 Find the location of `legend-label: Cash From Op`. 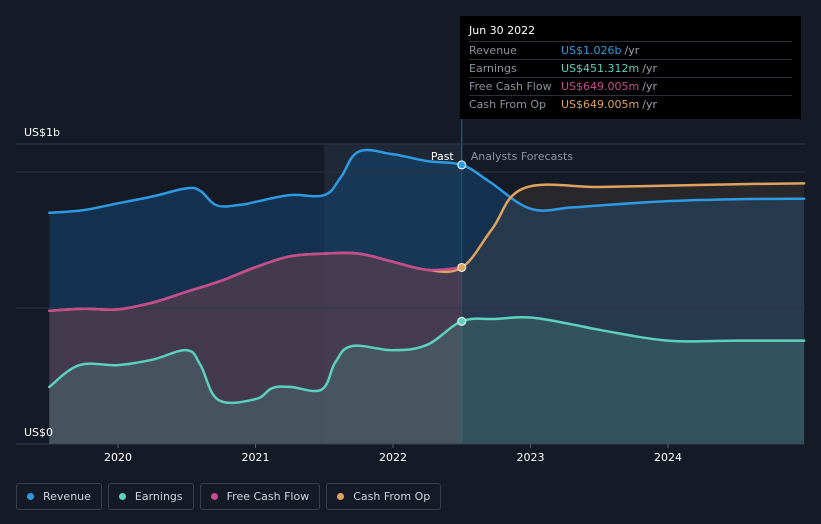

legend-label: Cash From Op is located at coordinates (392, 496).